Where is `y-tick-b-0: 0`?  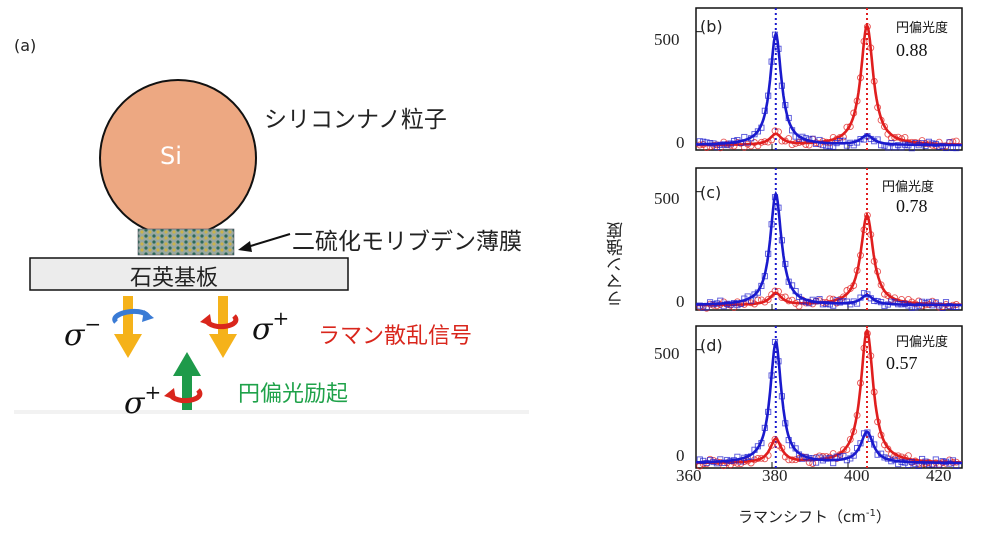
y-tick-b-0: 0 is located at coordinates (680, 142).